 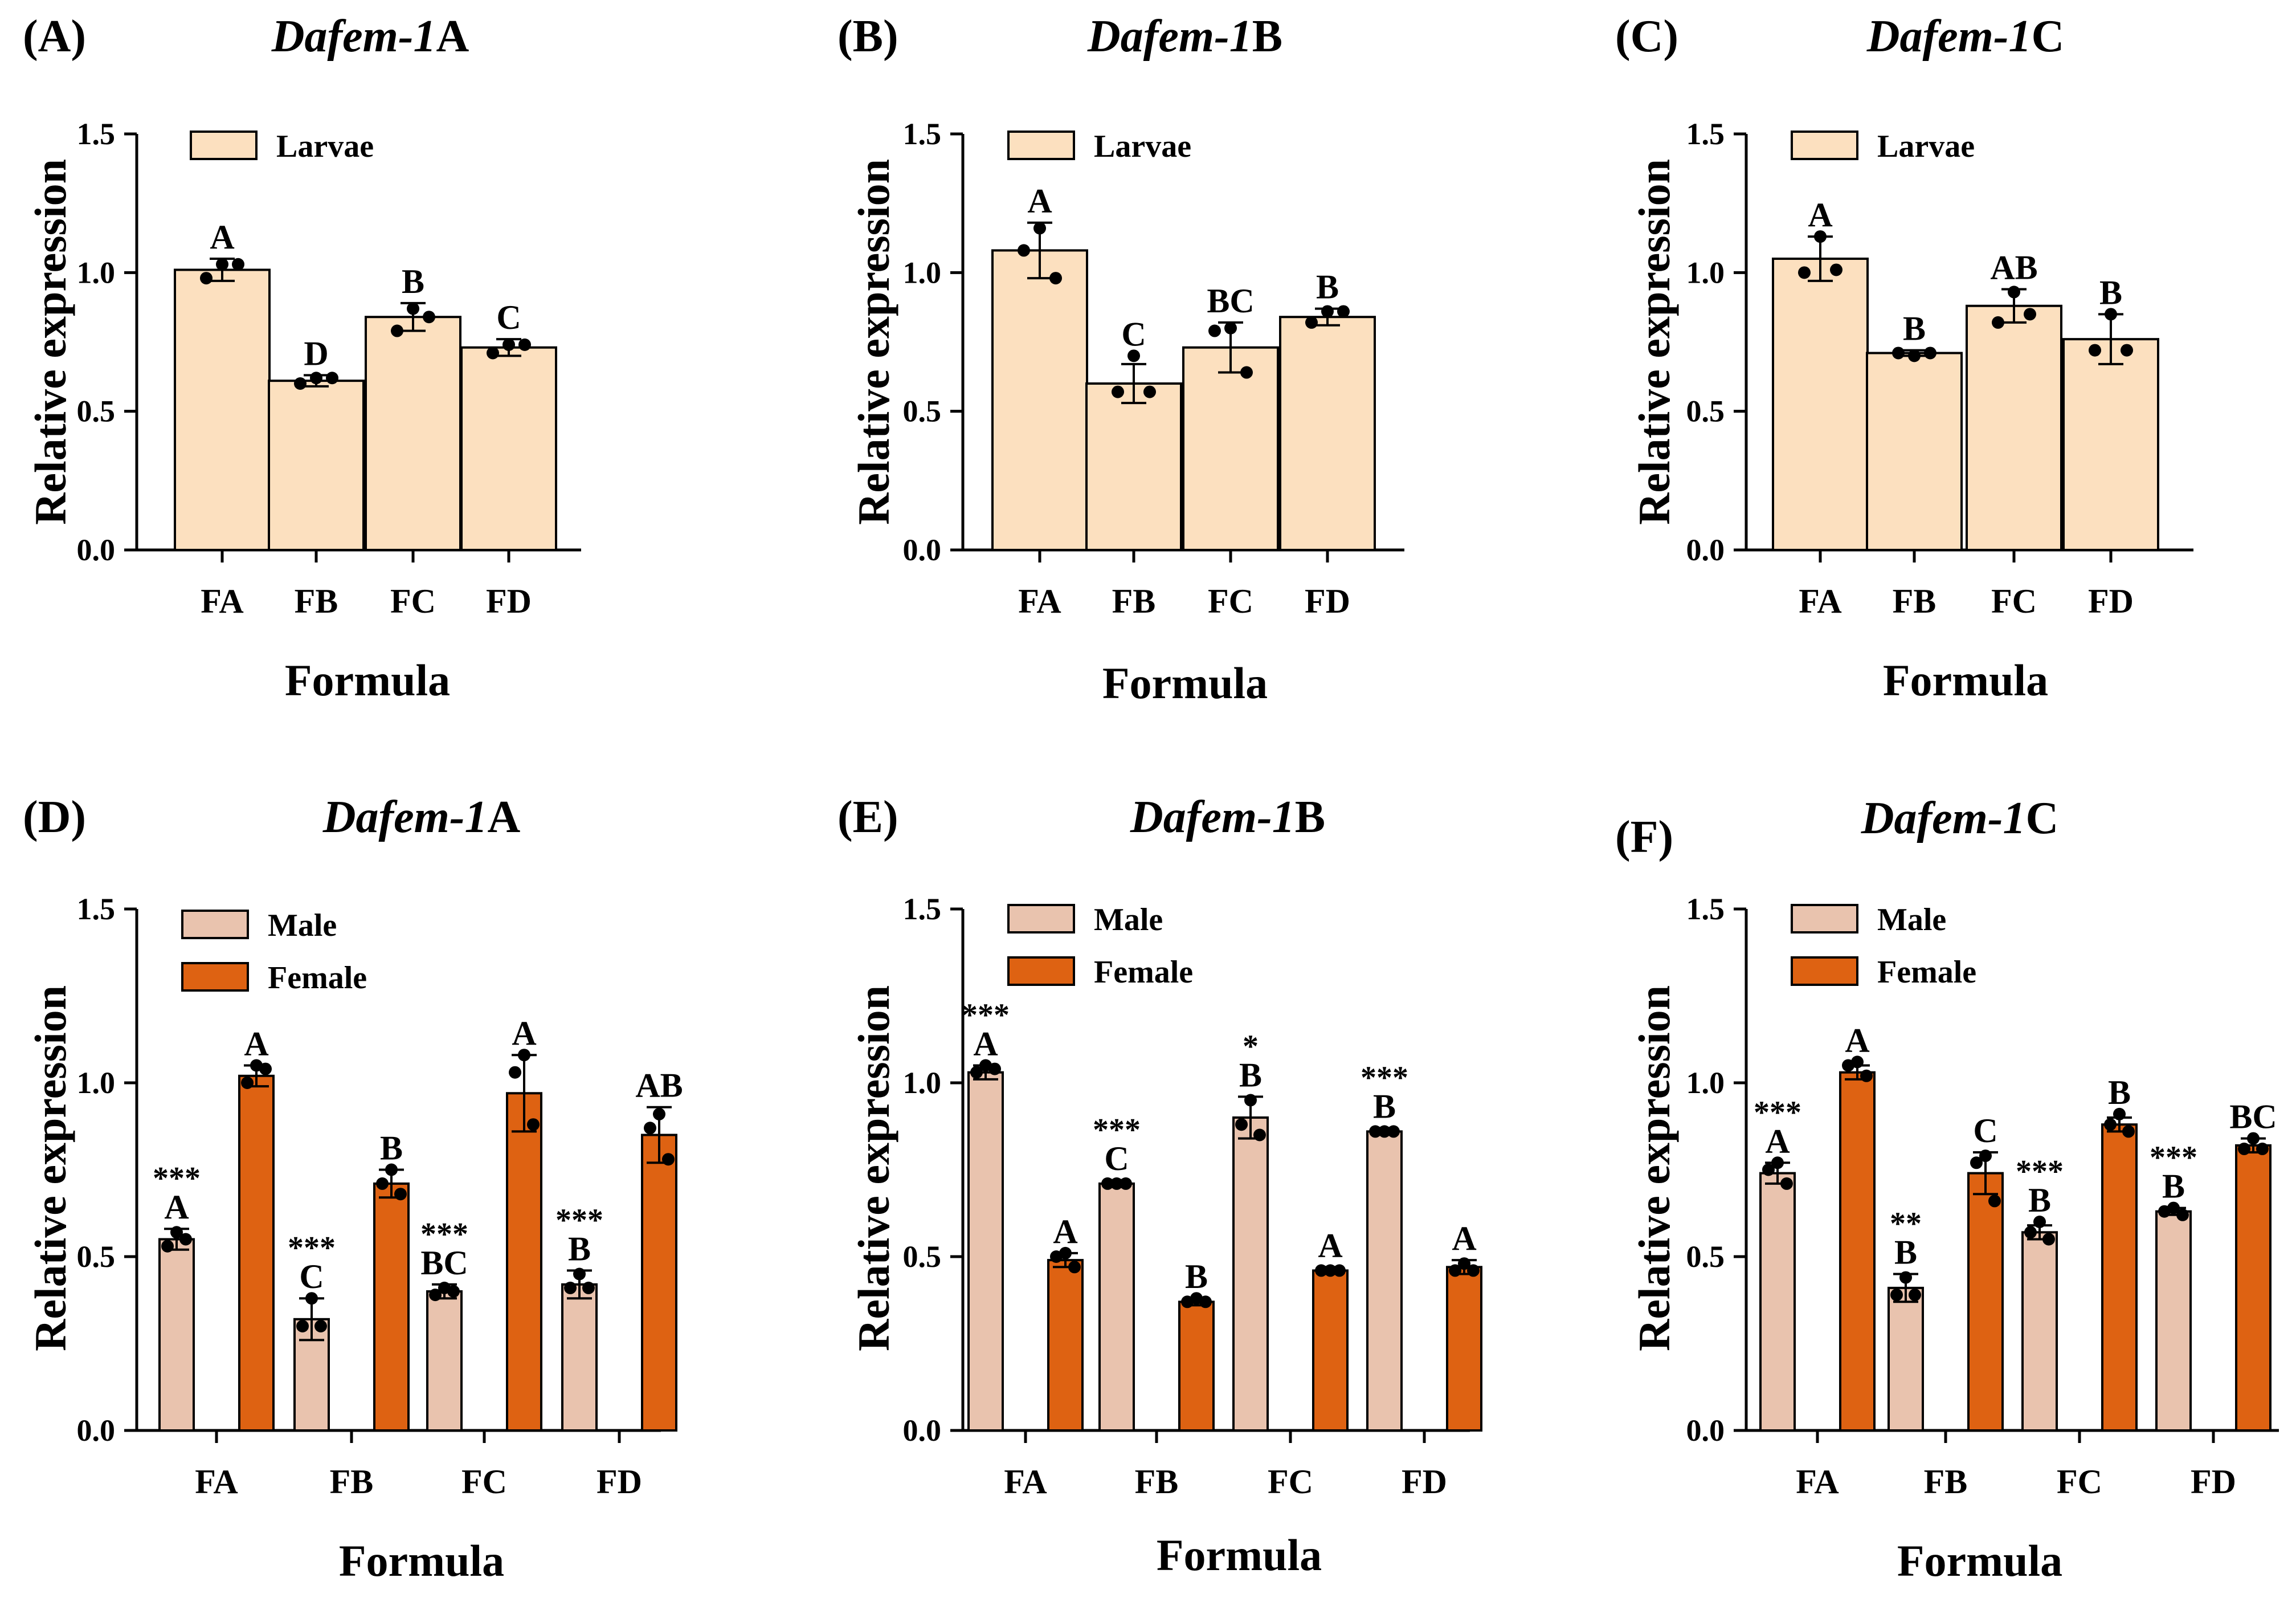 I want to click on significance-letter: D, so click(x=316, y=353).